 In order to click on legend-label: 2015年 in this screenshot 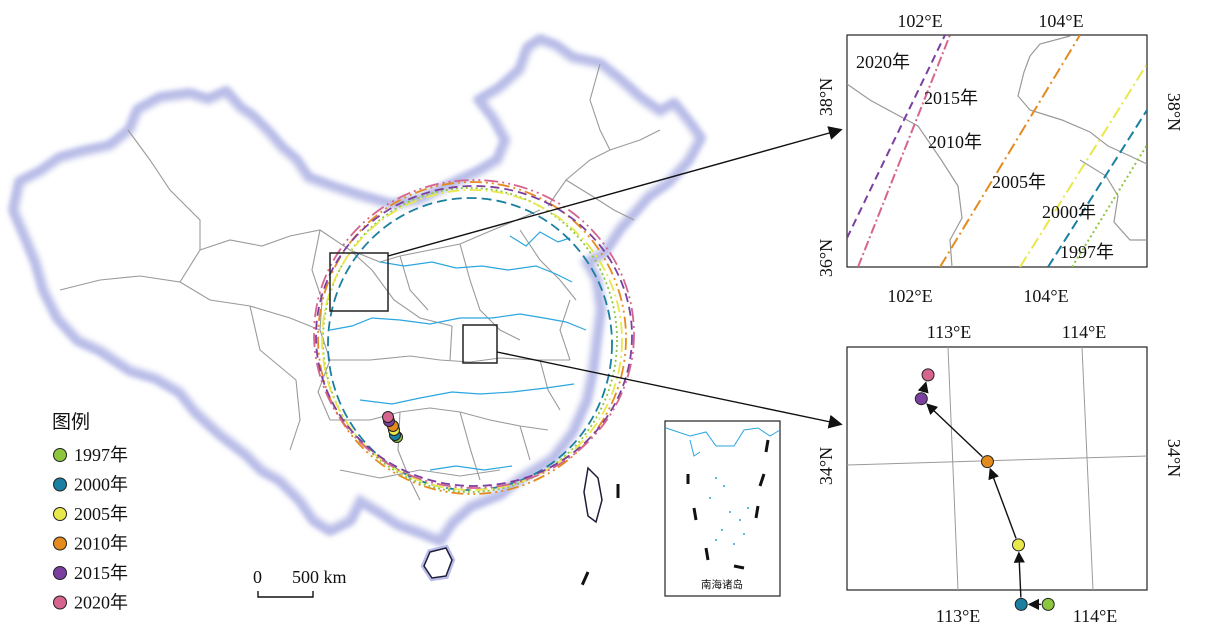, I will do `click(101, 573)`.